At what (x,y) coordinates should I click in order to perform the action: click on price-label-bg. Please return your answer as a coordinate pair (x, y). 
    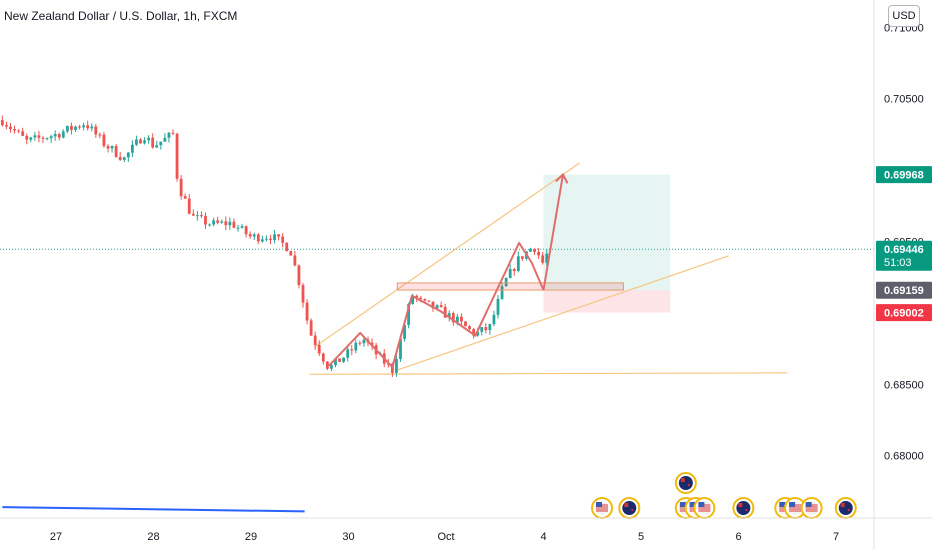
    Looking at the image, I should click on (904, 255).